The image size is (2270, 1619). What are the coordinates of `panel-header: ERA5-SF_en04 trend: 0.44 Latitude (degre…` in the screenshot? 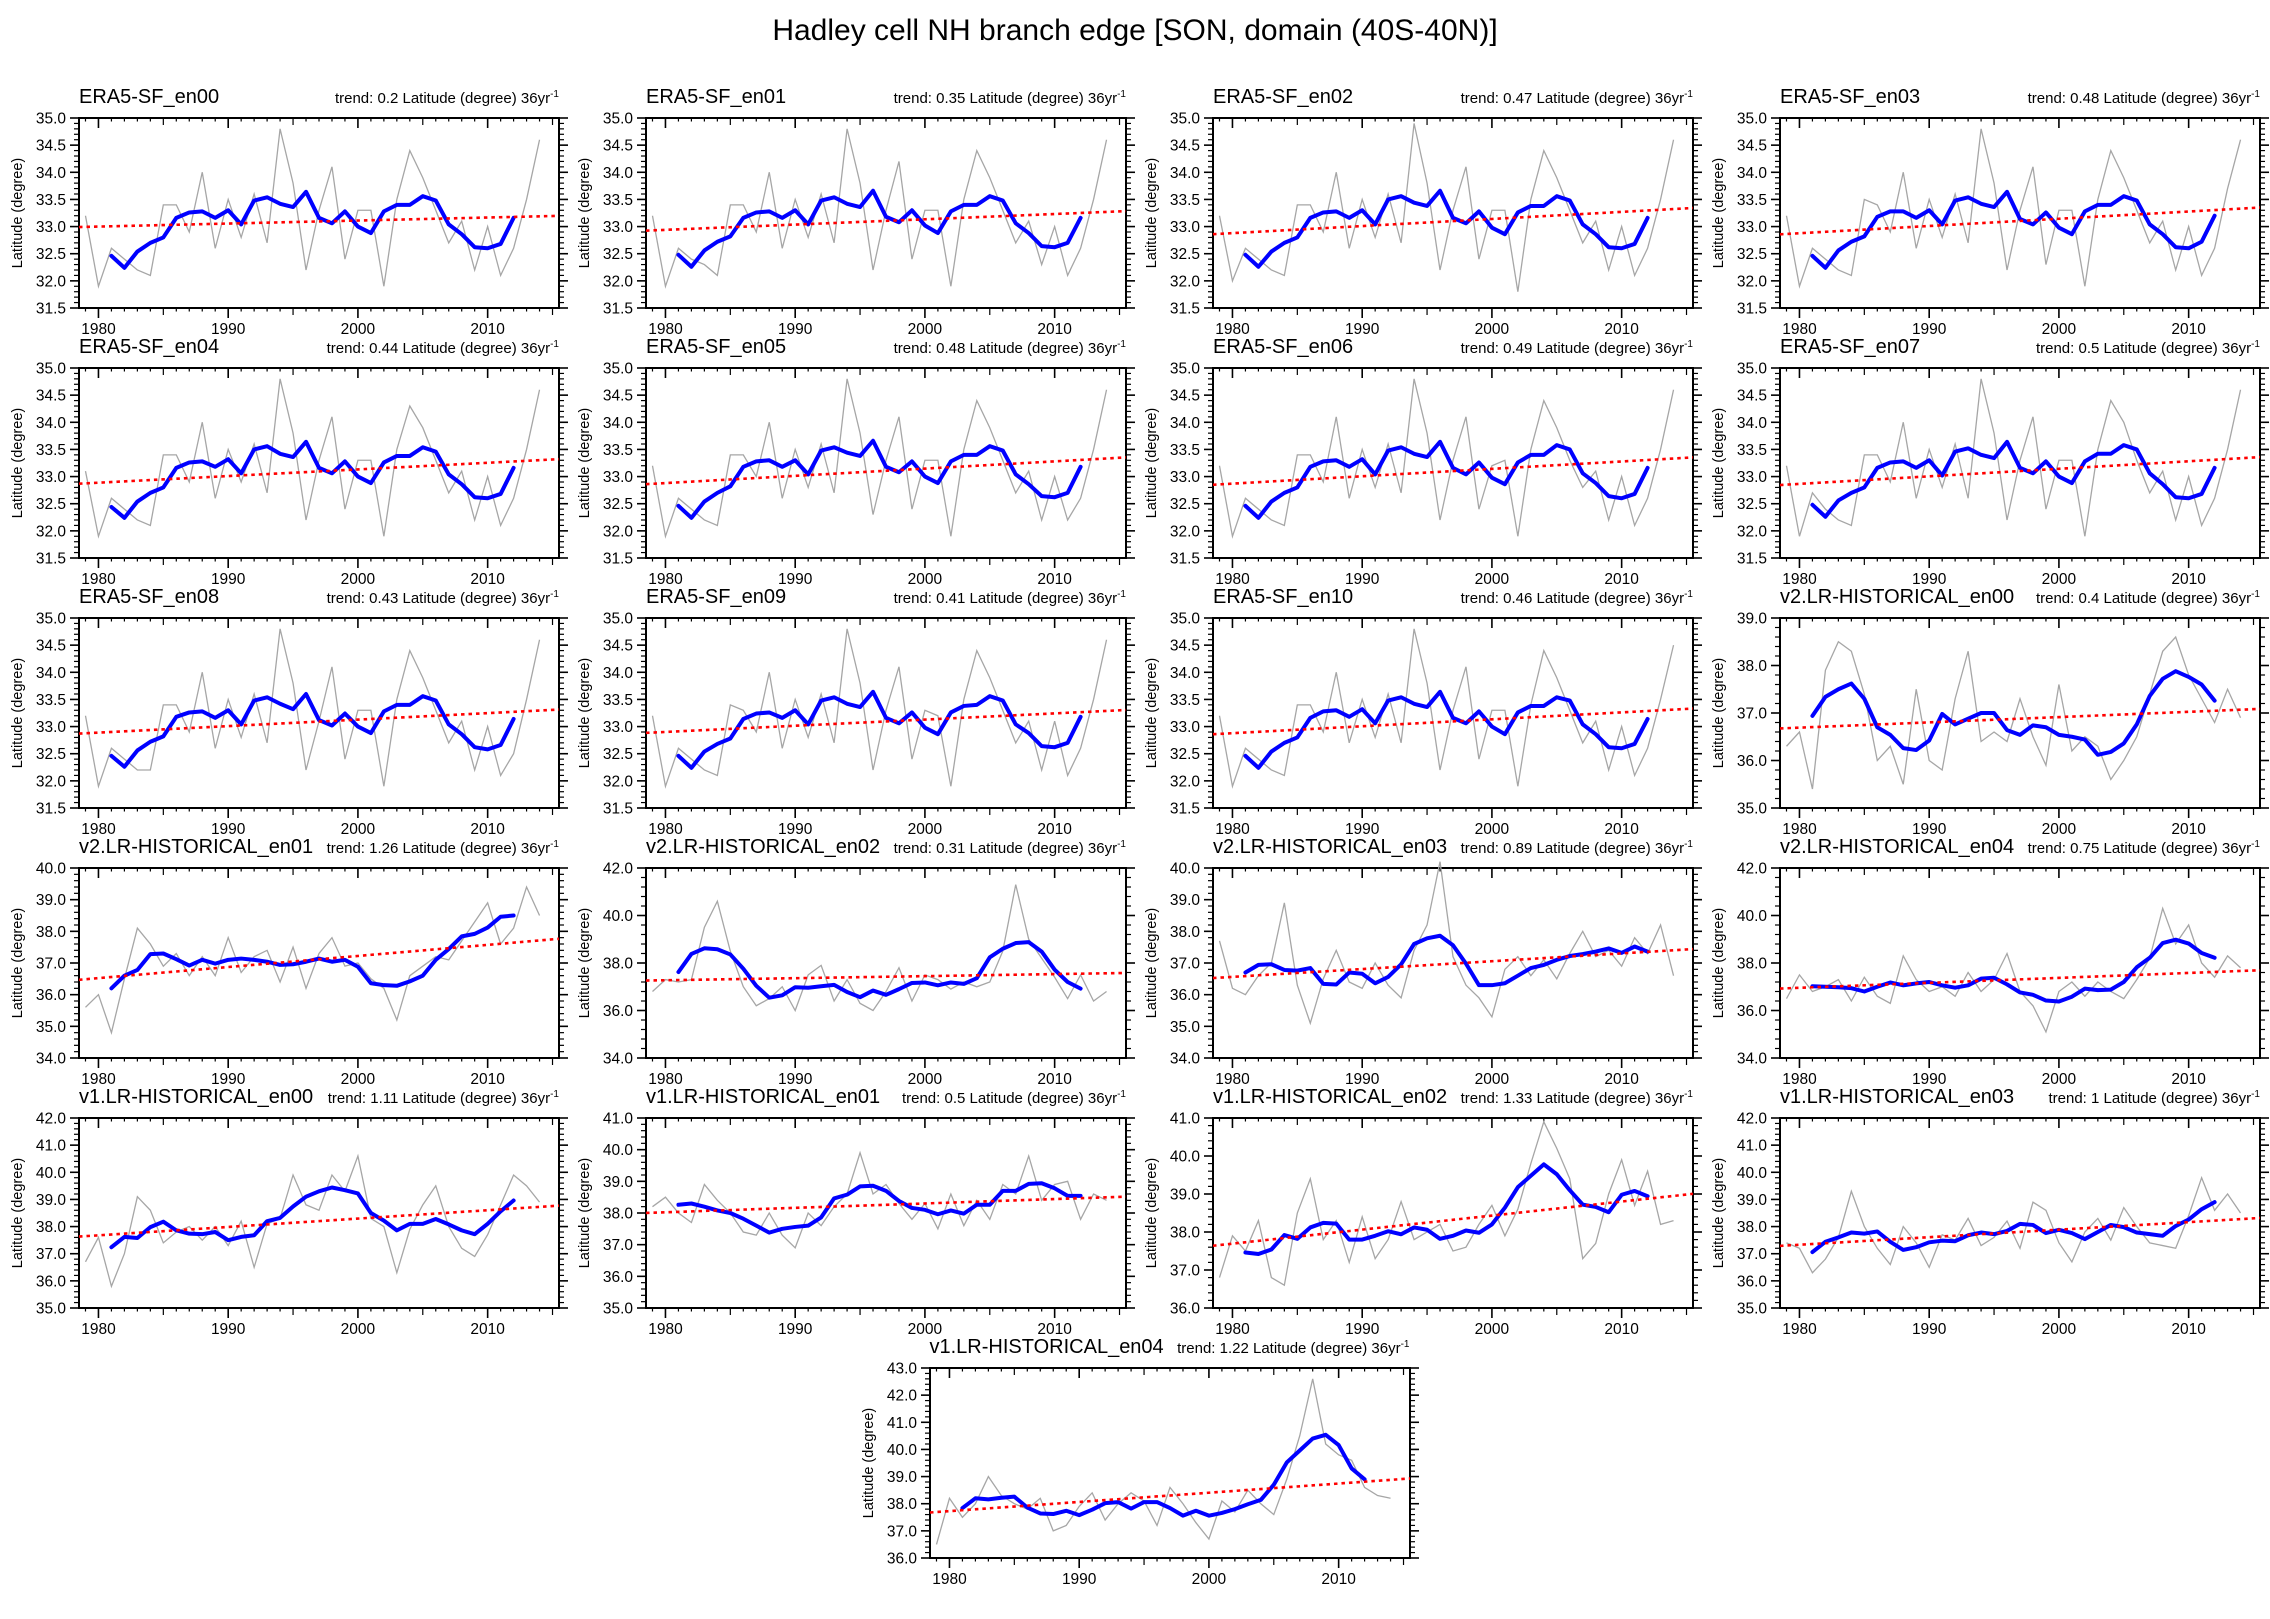 It's located at (319, 347).